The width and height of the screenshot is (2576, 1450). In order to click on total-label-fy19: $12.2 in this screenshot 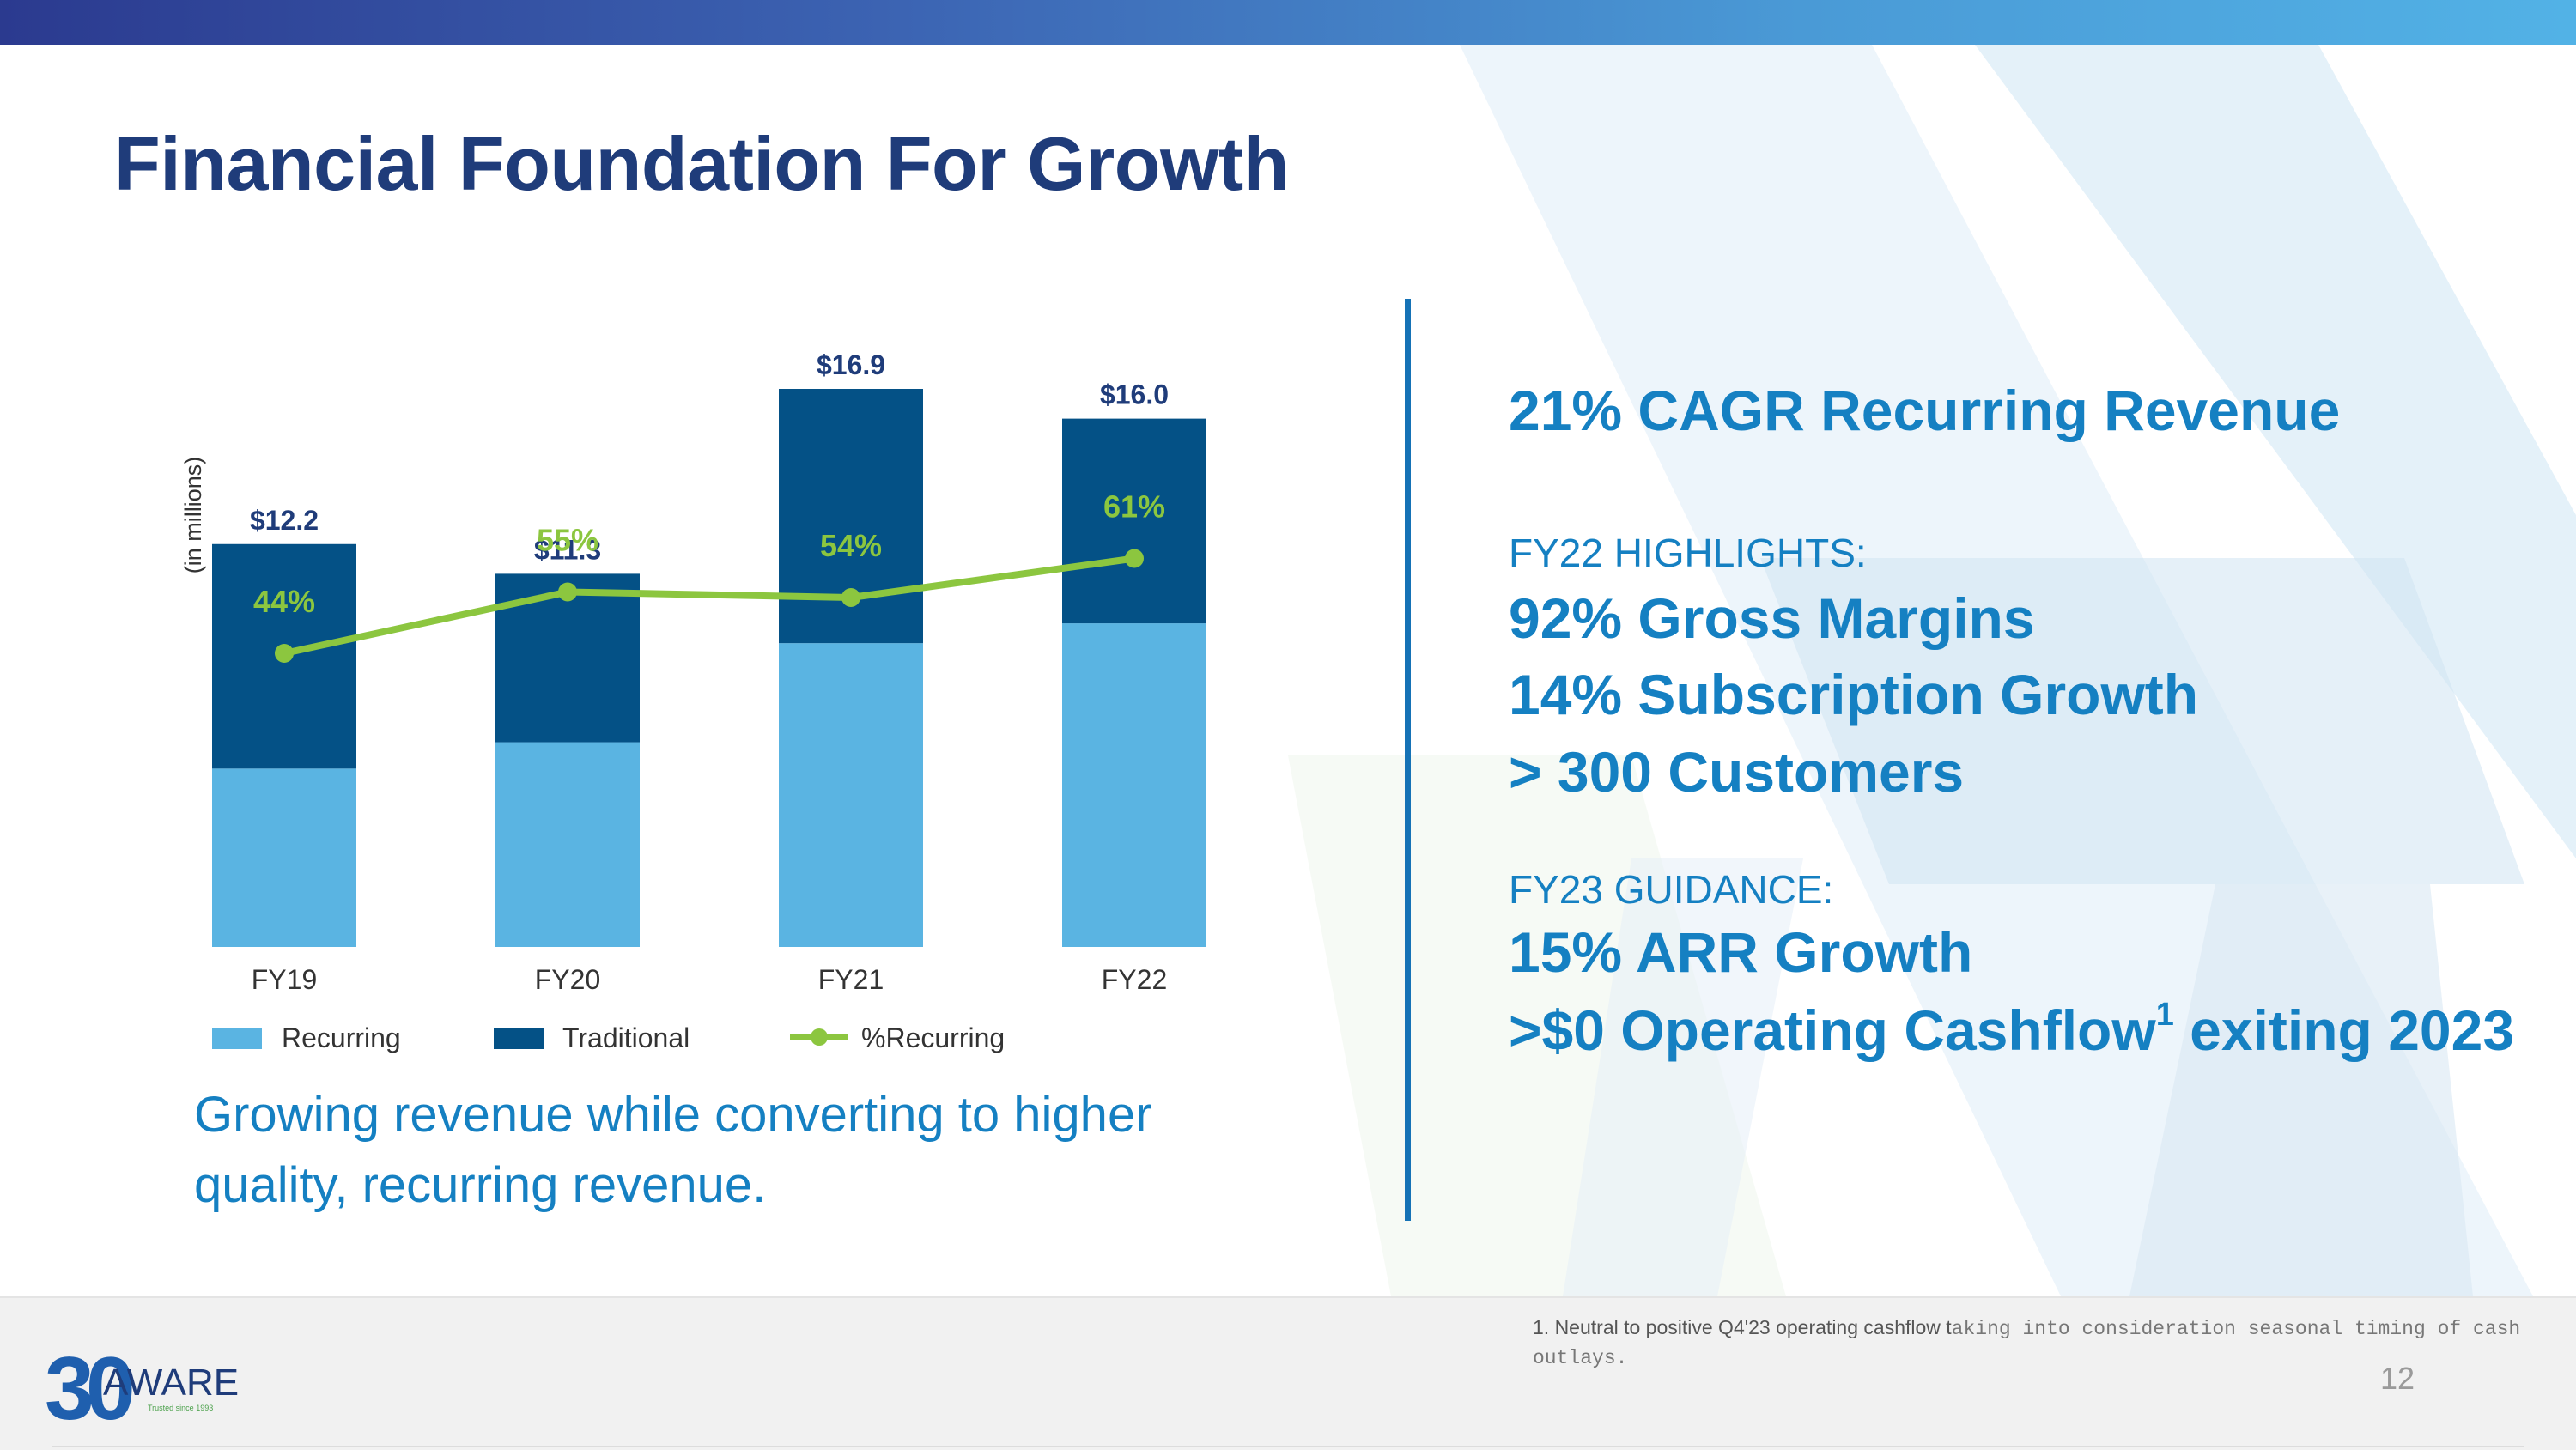, I will do `click(284, 520)`.